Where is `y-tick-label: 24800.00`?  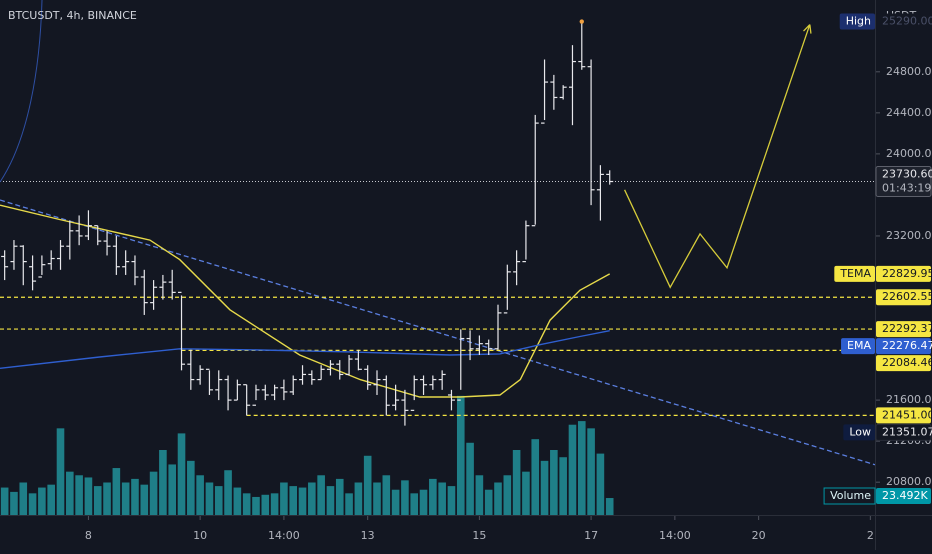 y-tick-label: 24800.00 is located at coordinates (909, 71).